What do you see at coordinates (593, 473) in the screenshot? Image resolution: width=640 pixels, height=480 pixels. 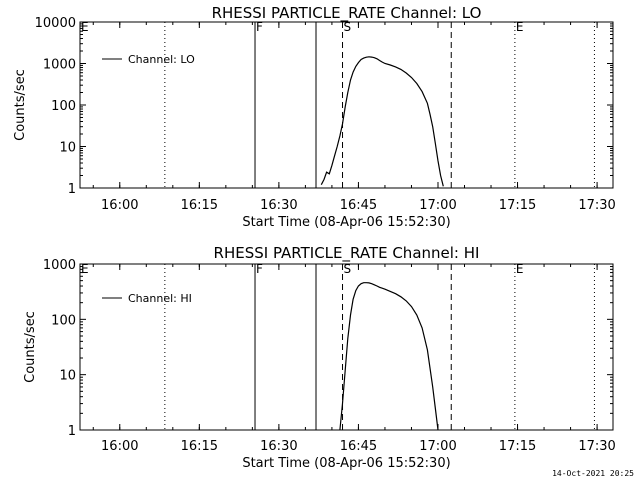 I see `generation-timestamp: 14-Oct-2021 20:25` at bounding box center [593, 473].